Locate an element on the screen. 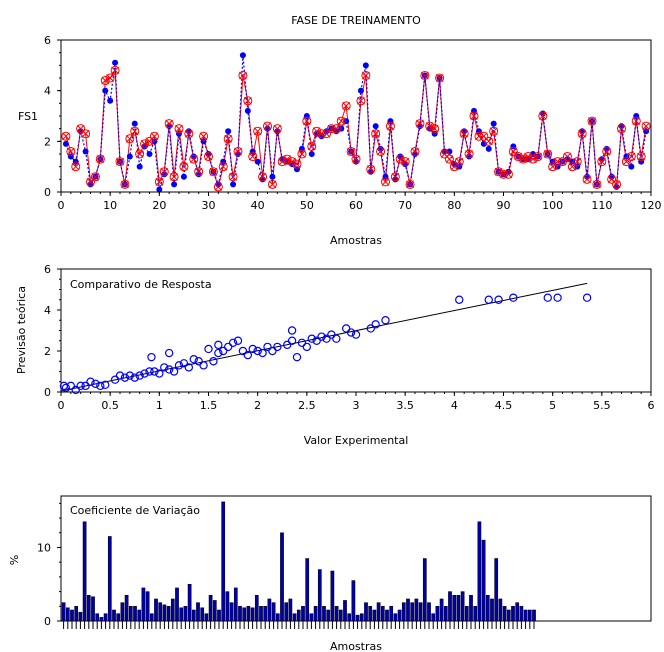 Image resolution: width=664 pixels, height=652 pixels. chart1-xtick-label: 90 is located at coordinates (504, 205).